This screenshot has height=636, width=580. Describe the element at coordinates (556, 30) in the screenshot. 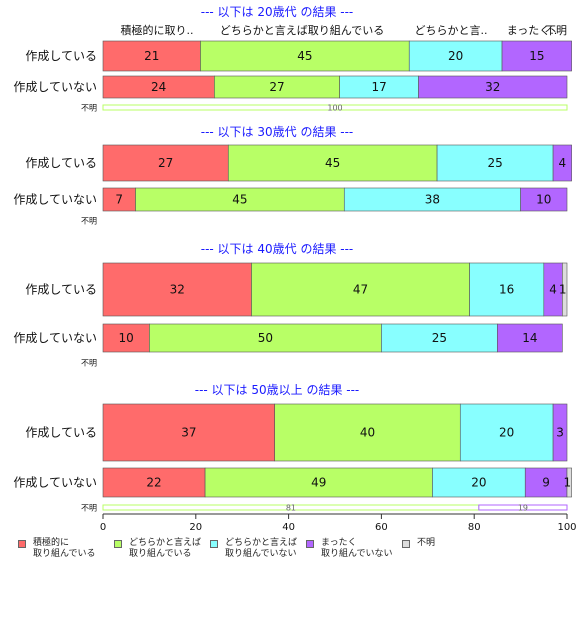

I see `category-header: 不明` at that location.